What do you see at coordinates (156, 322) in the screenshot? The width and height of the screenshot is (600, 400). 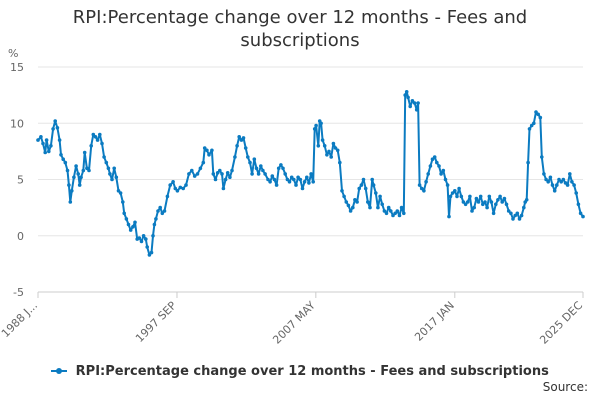 I see `x-tick-label: 1997 SEP` at bounding box center [156, 322].